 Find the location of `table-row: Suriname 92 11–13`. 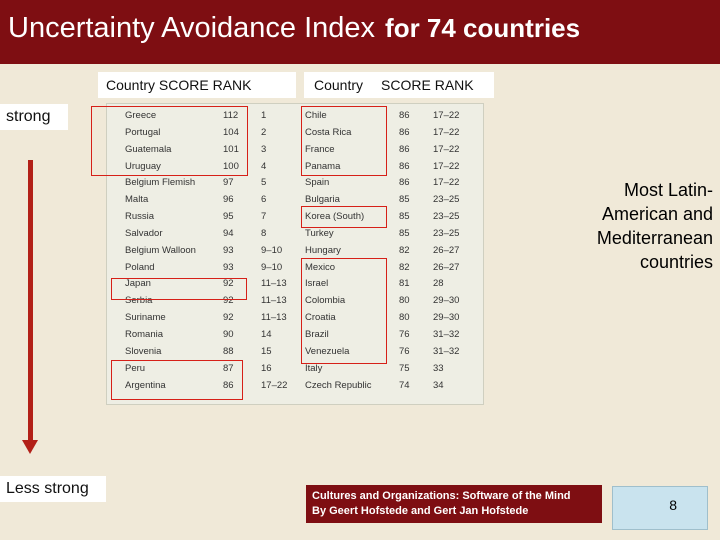

table-row: Suriname 92 11–13 is located at coordinates (215, 318).